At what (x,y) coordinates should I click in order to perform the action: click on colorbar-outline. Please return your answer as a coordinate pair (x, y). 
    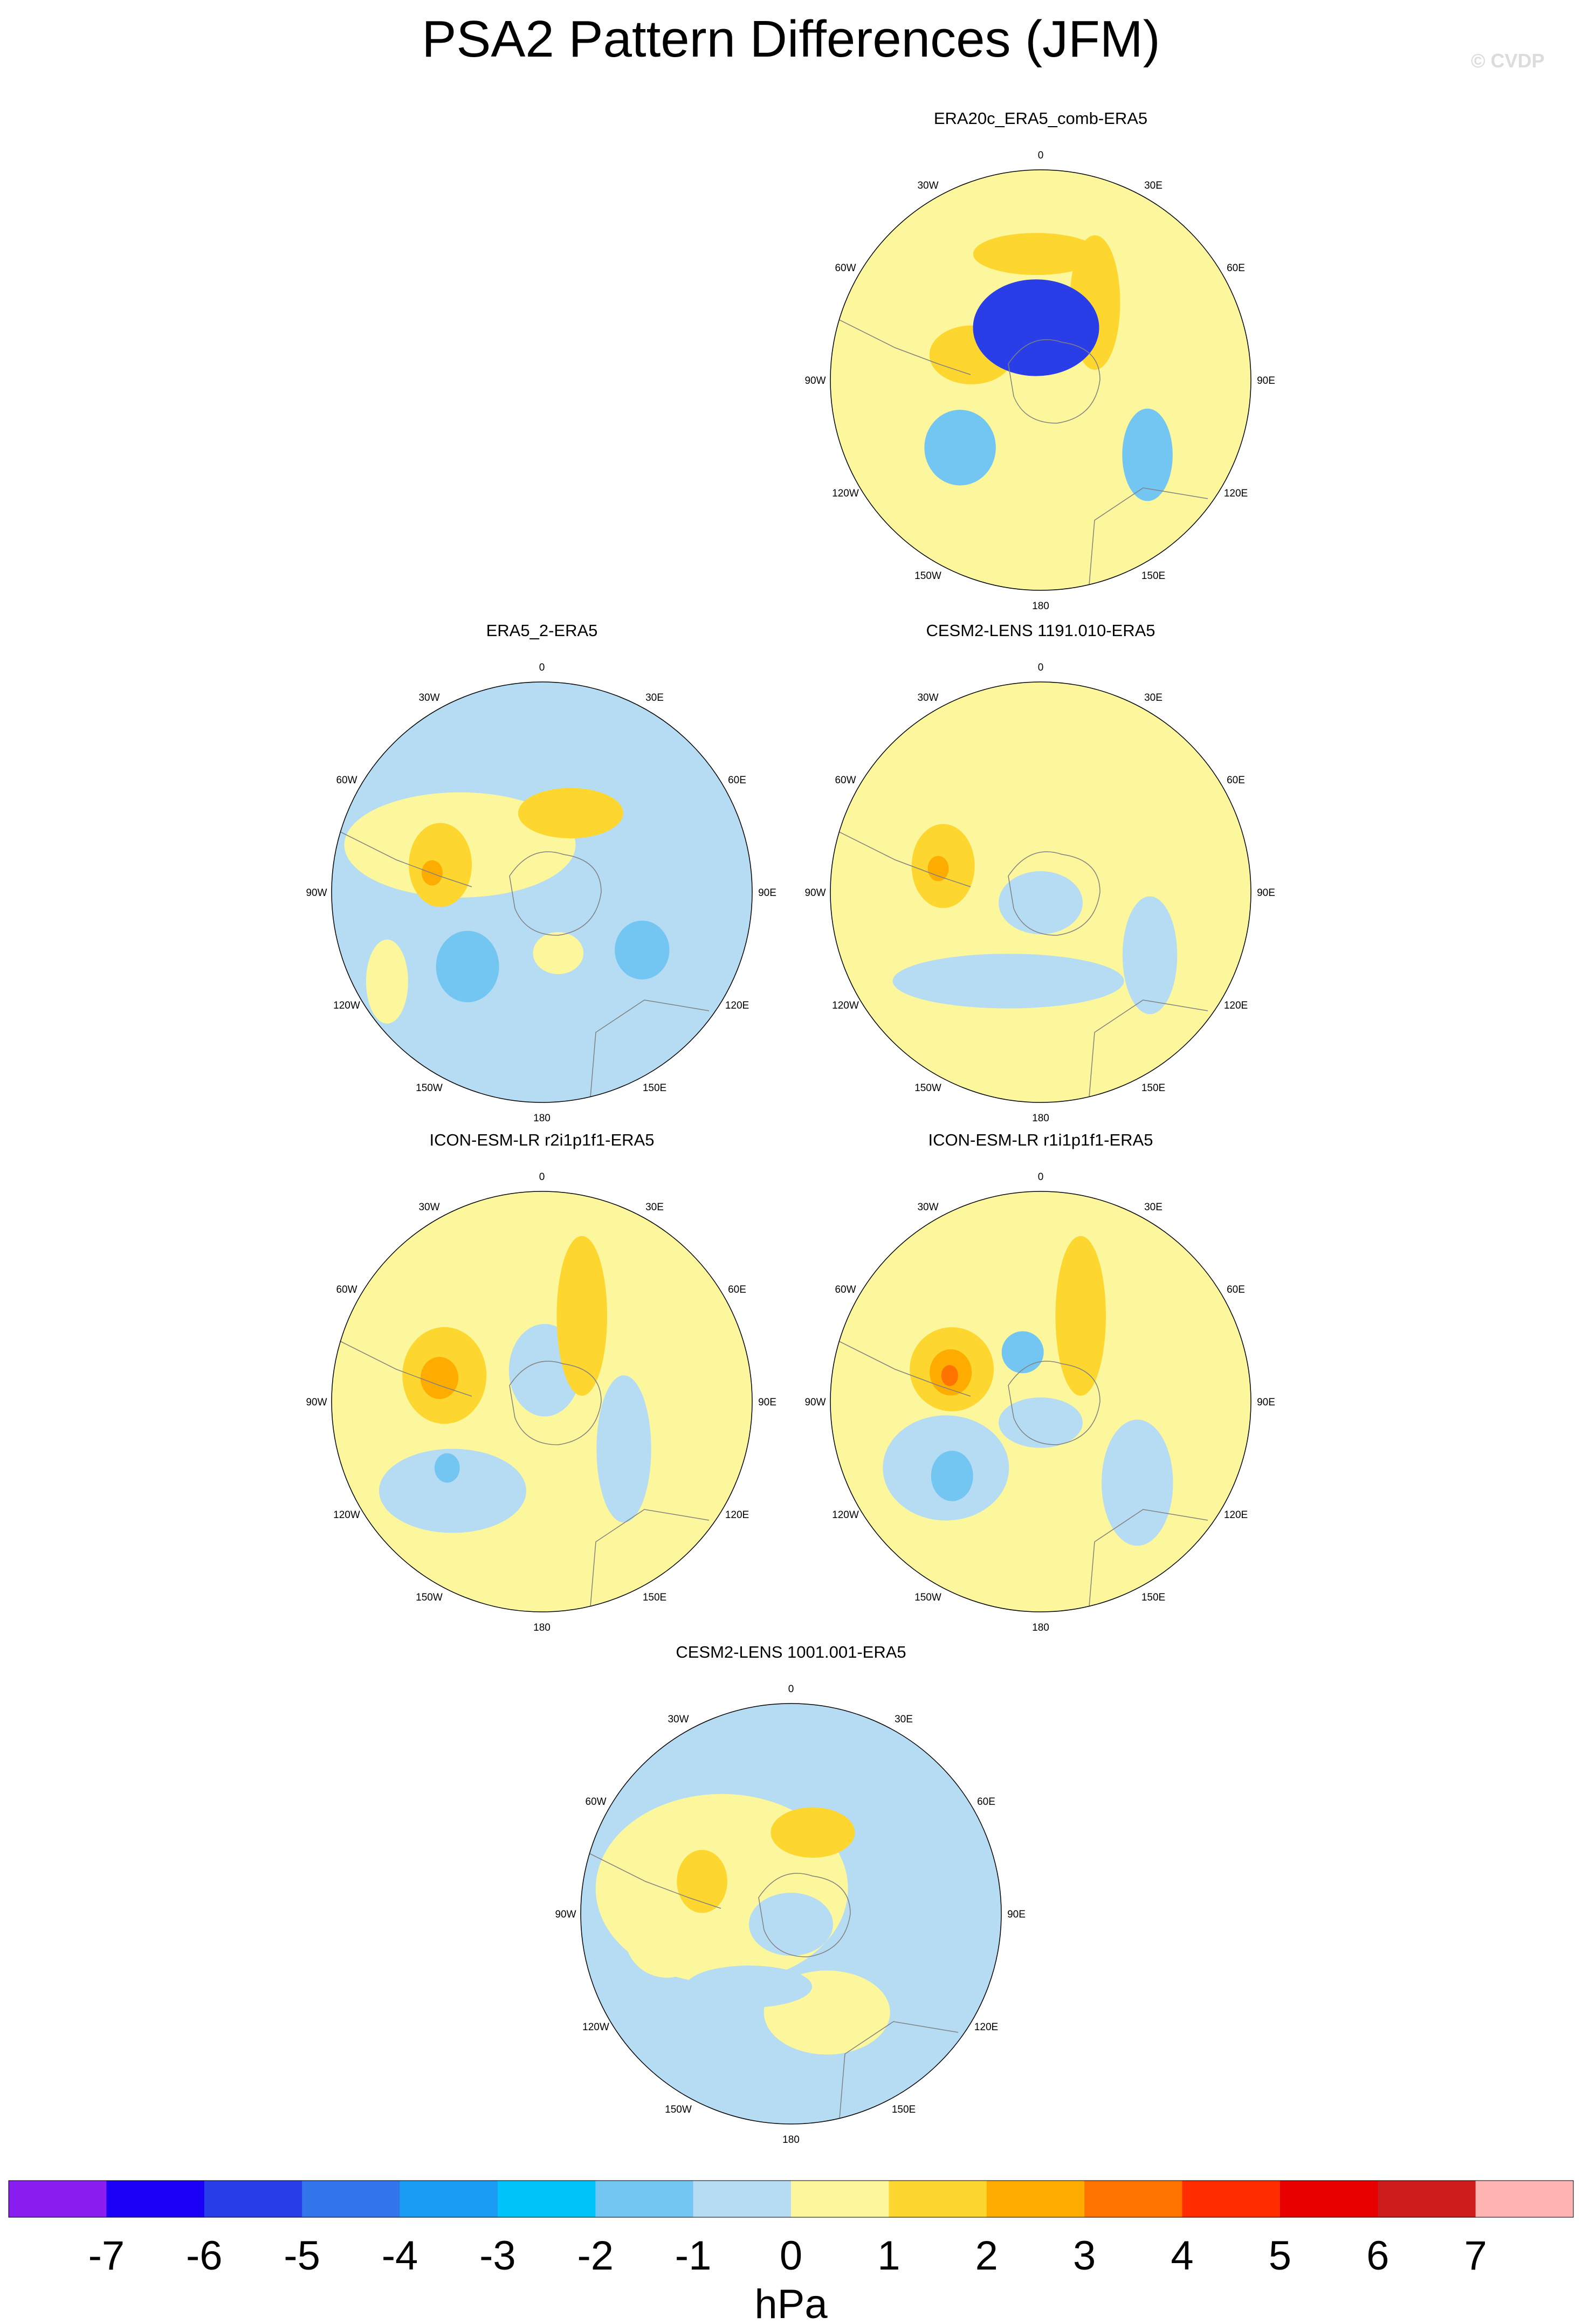
    Looking at the image, I should click on (791, 2199).